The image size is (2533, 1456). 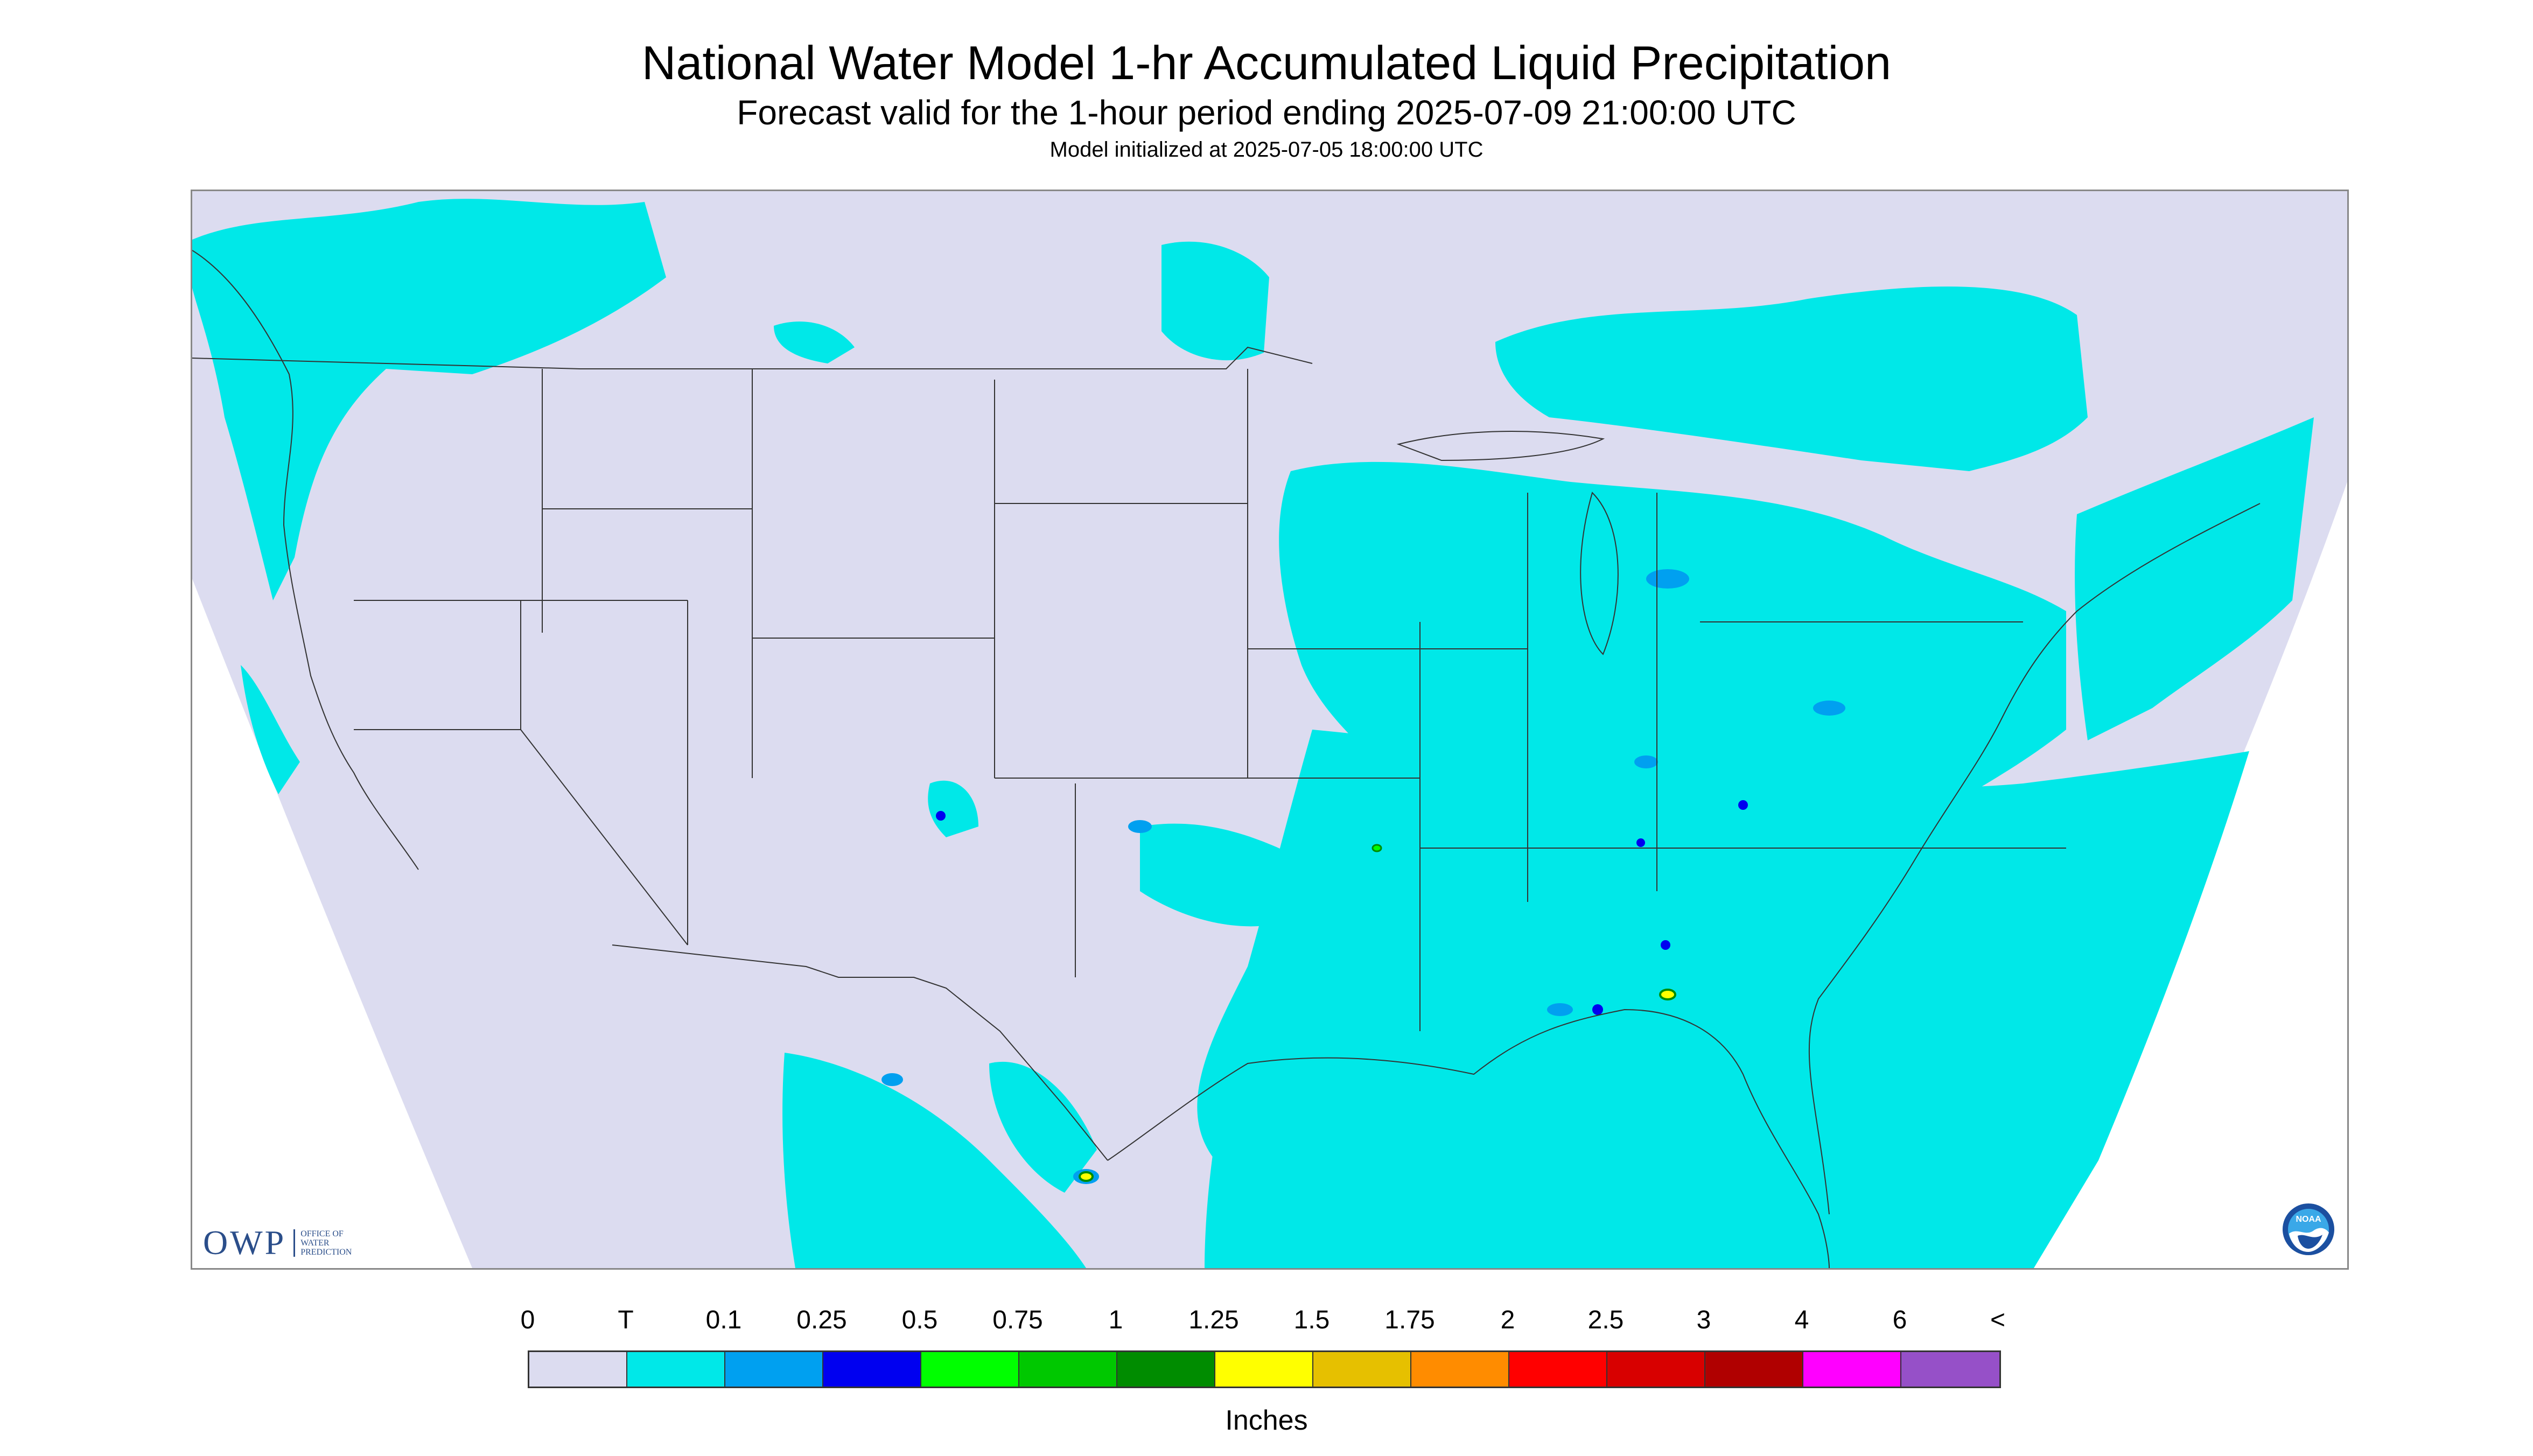 I want to click on precip-area-pacific-nw, so click(x=429, y=399).